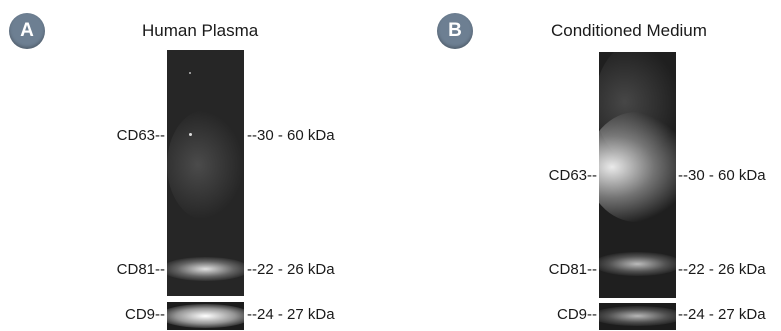  I want to click on panel-b-title: Conditioned Medium, so click(629, 30).